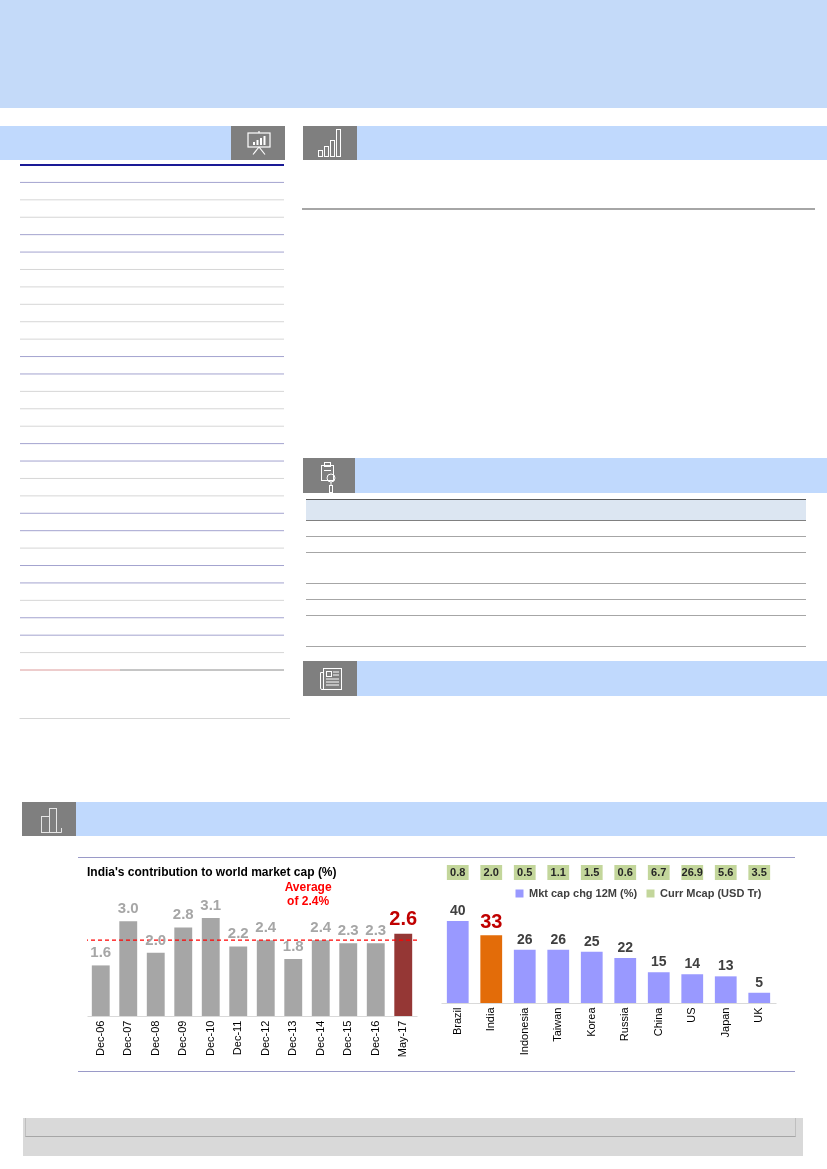 Image resolution: width=827 pixels, height=1169 pixels. I want to click on x-tick-label: India, so click(490, 1019).